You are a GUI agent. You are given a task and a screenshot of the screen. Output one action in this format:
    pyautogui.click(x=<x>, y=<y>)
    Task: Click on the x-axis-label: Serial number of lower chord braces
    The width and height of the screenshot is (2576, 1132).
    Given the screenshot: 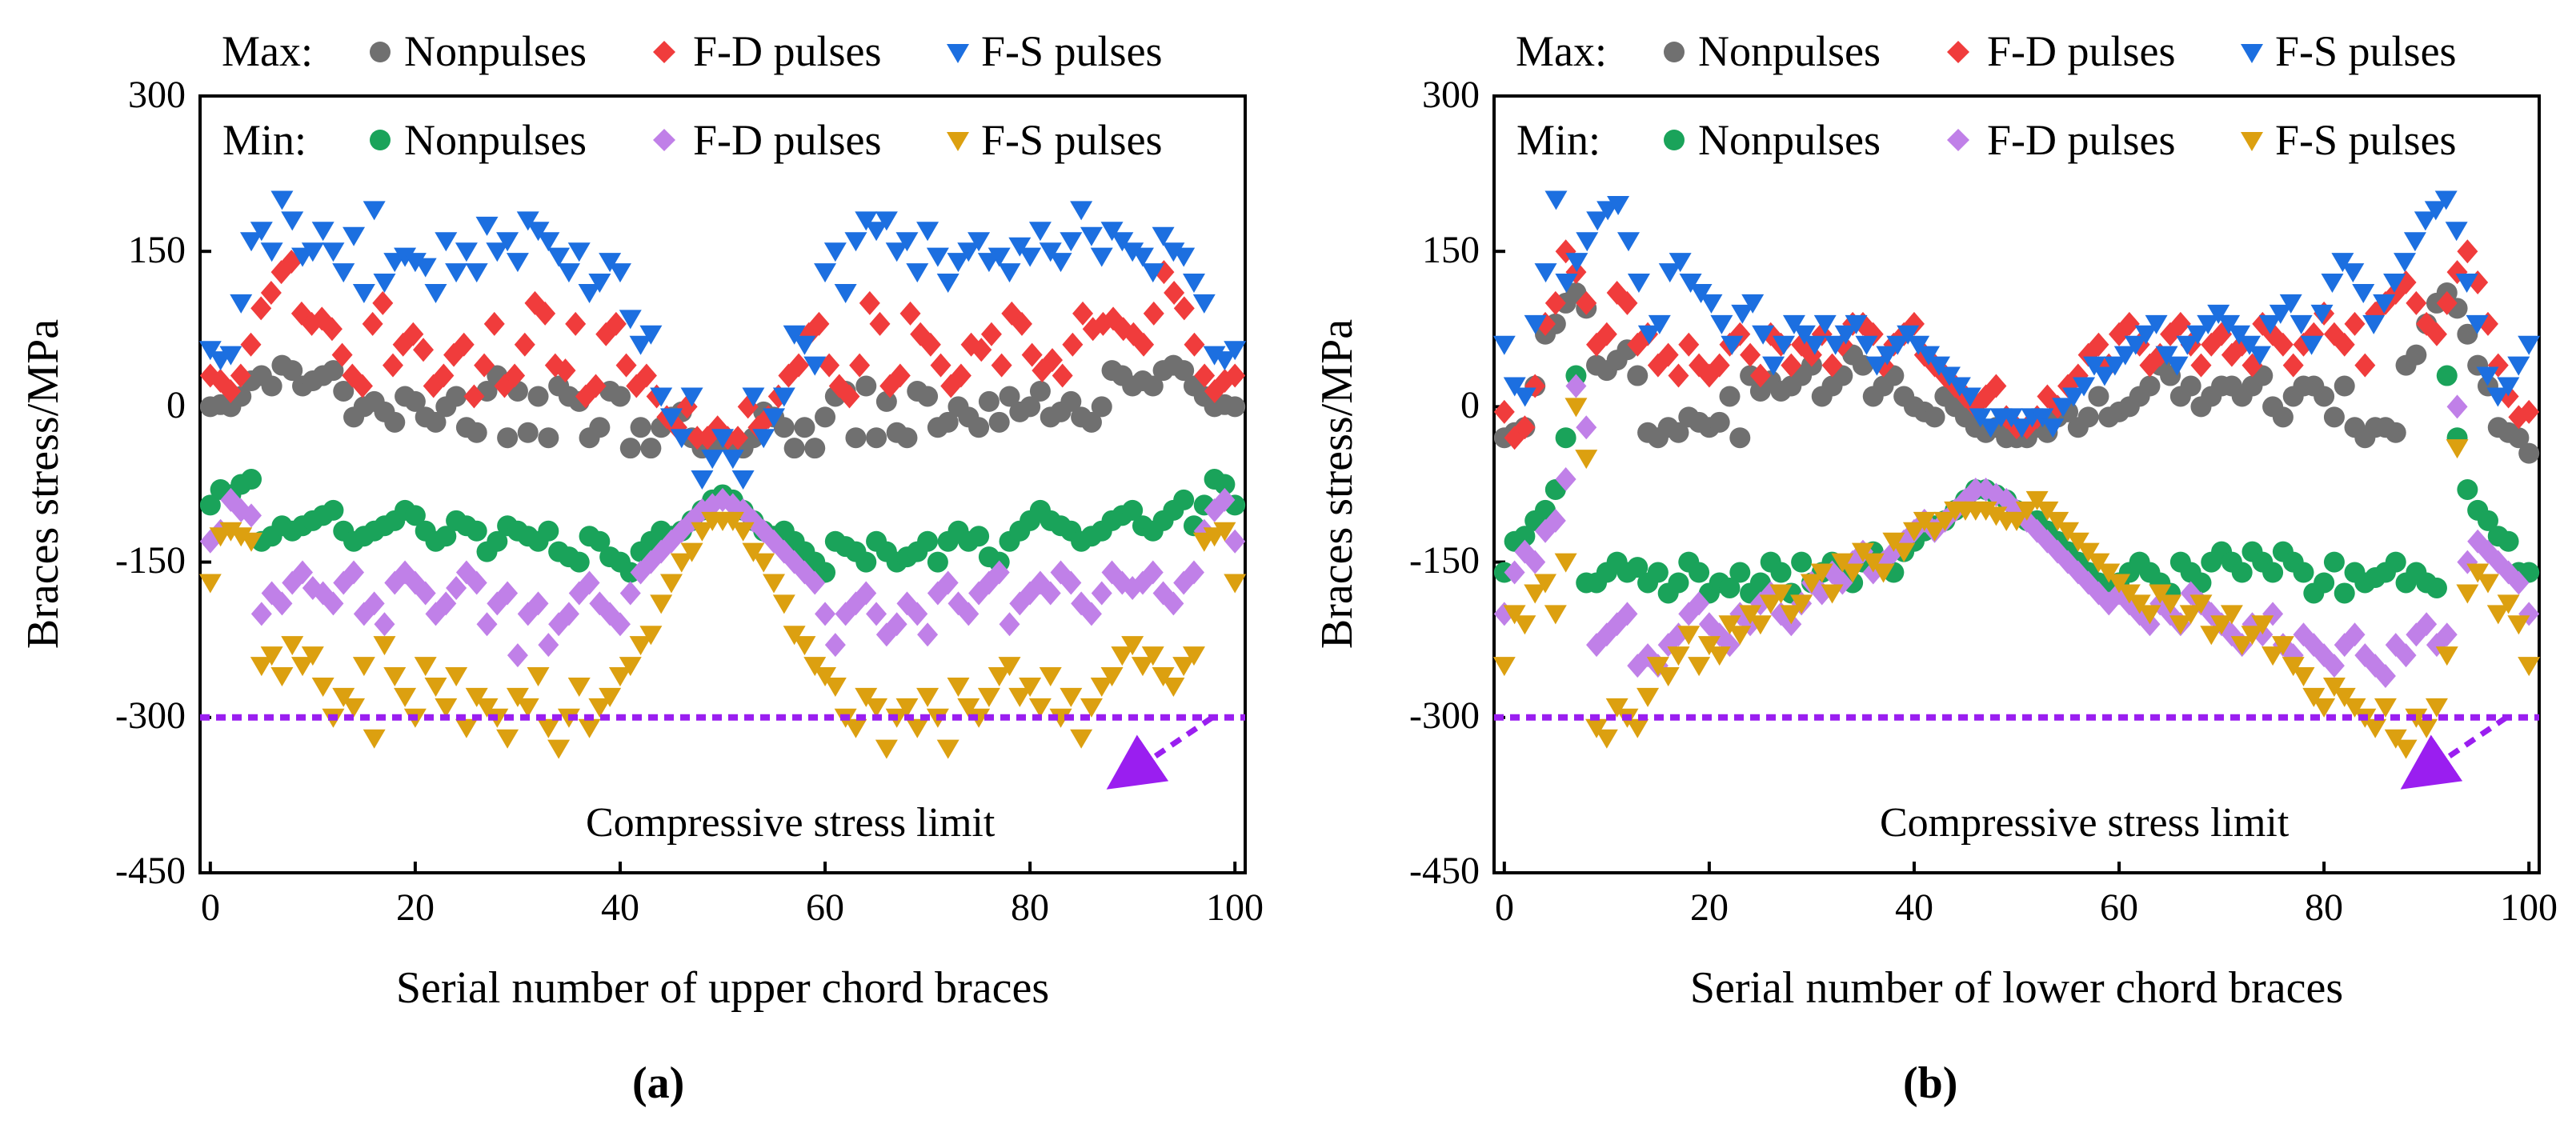 What is the action you would take?
    pyautogui.click(x=2016, y=988)
    